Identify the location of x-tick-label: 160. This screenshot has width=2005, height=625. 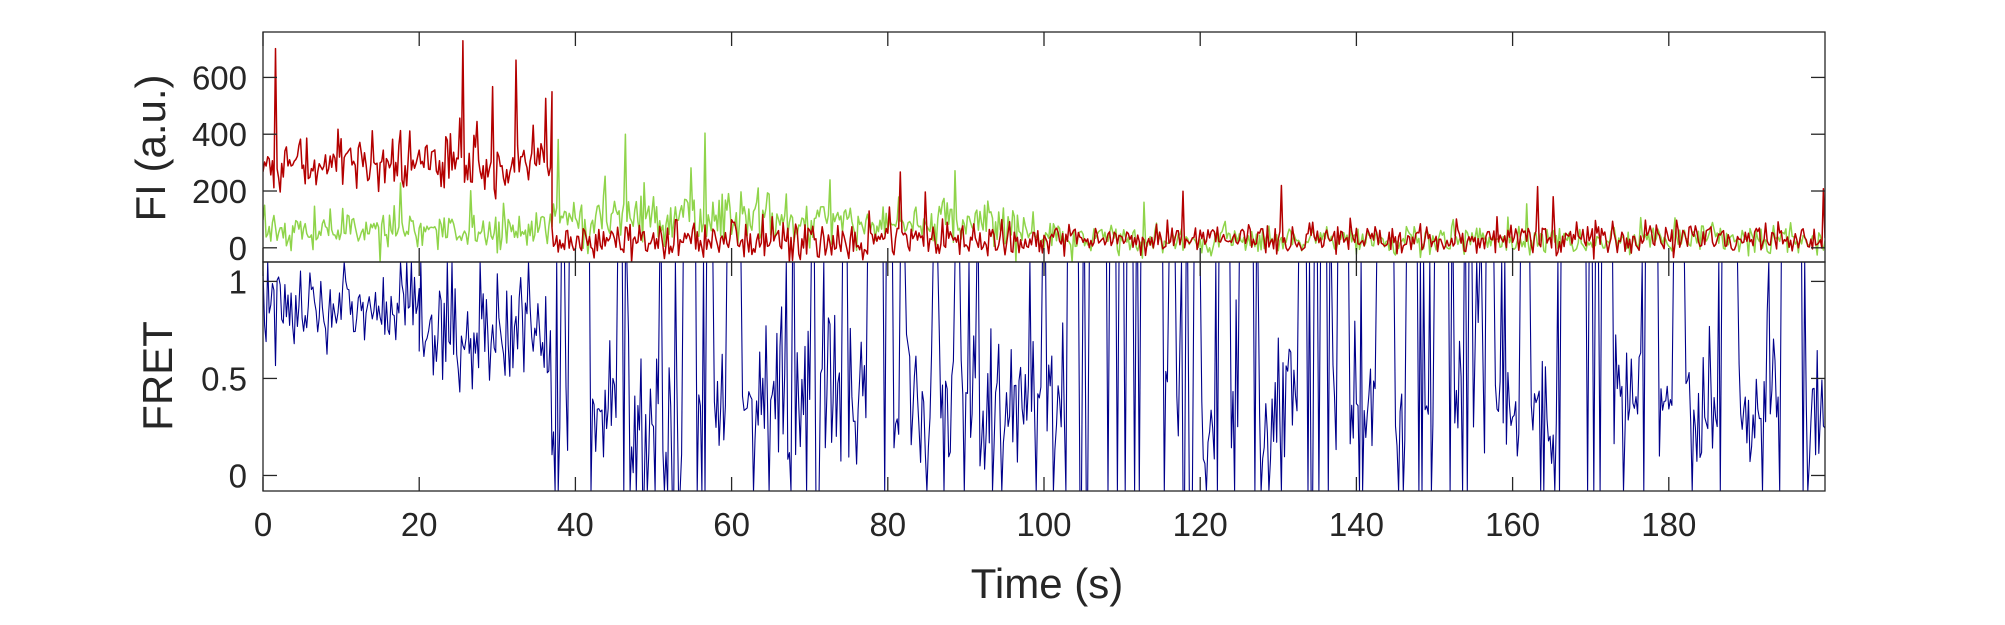
(1512, 524).